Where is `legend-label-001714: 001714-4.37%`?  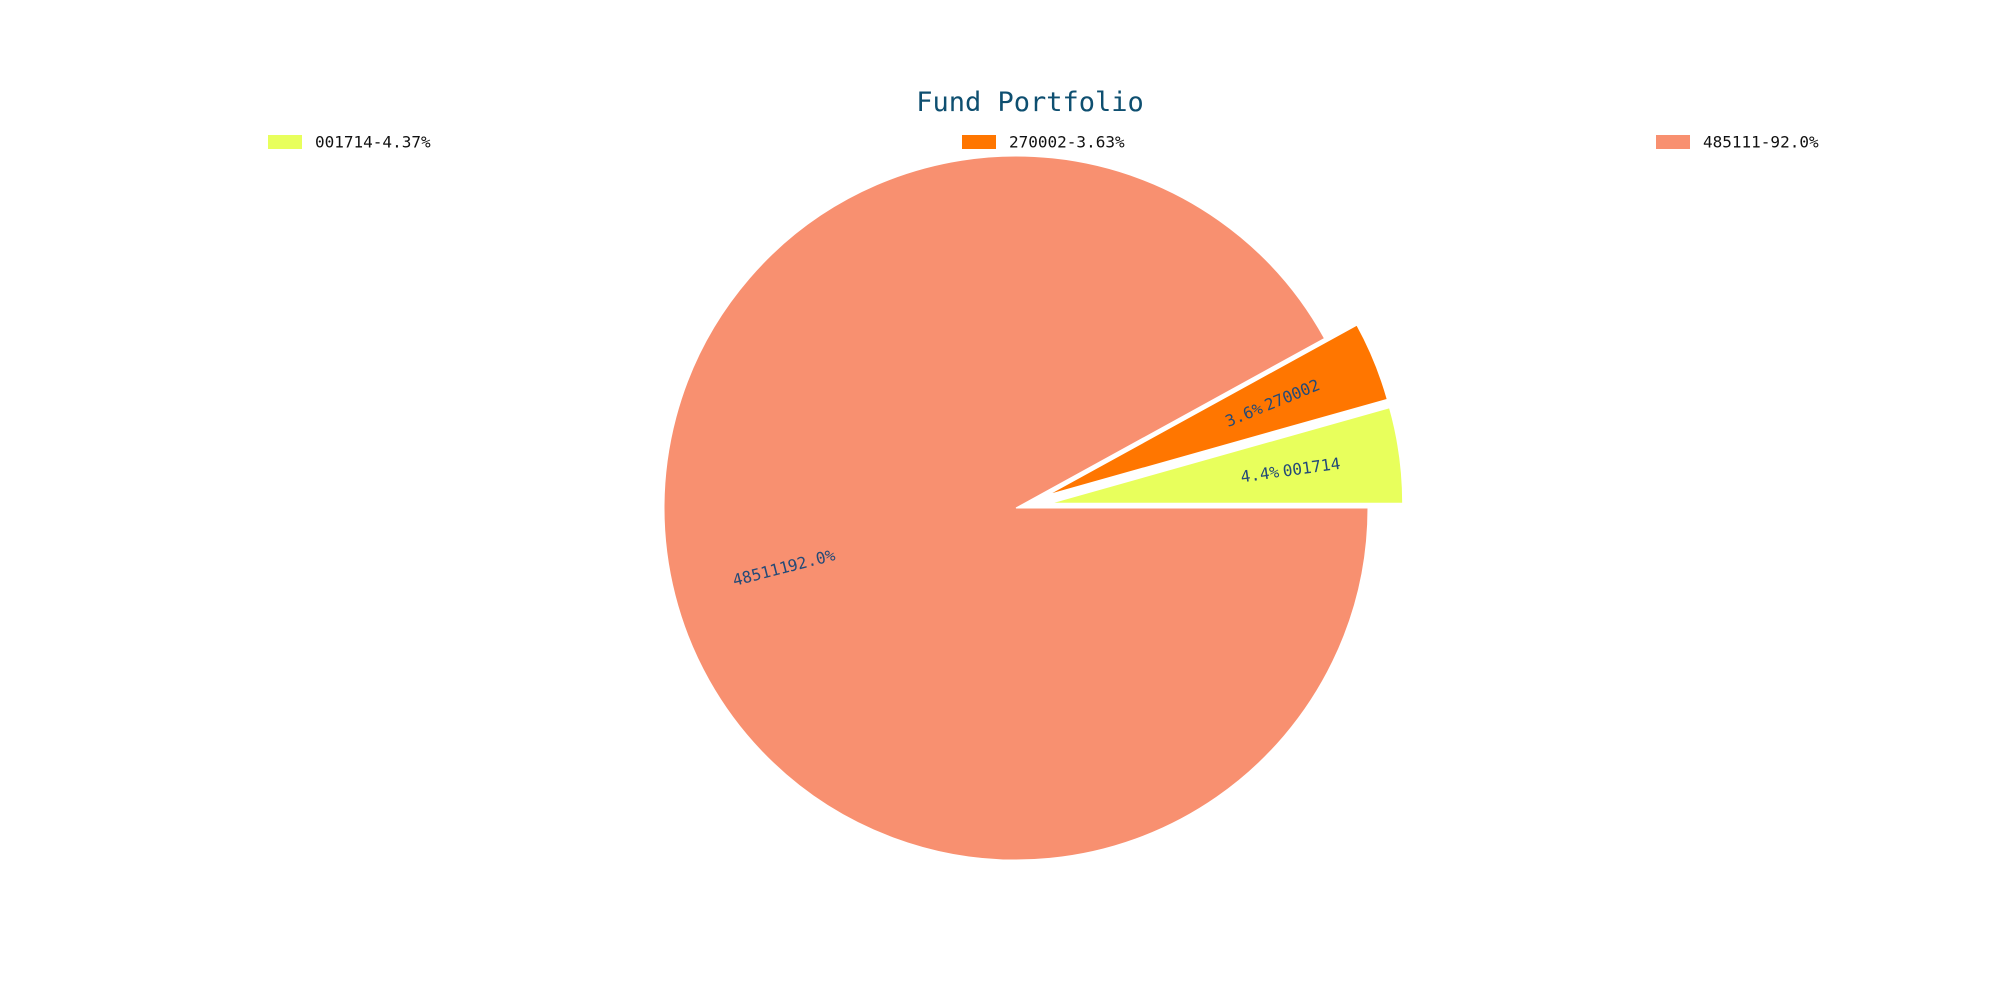
legend-label-001714: 001714-4.37% is located at coordinates (373, 142).